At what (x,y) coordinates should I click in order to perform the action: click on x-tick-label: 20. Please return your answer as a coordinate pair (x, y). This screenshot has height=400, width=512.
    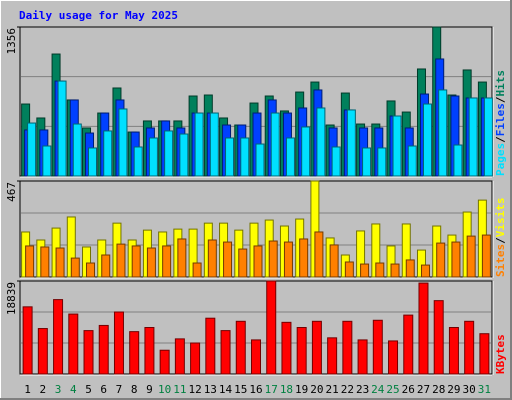
    Looking at the image, I should click on (316, 389).